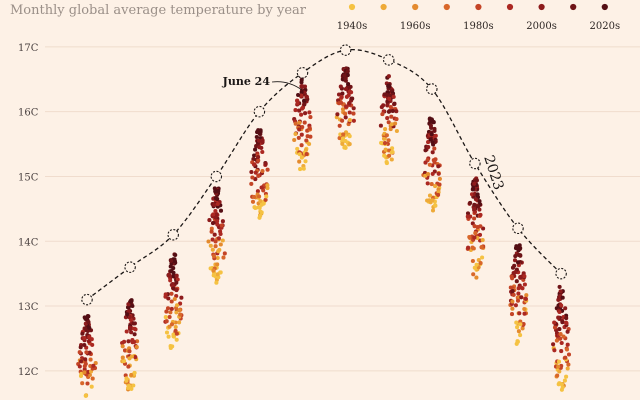 The width and height of the screenshot is (640, 400). Describe the element at coordinates (28, 48) in the screenshot. I see `y-tick-label: 17C` at that location.